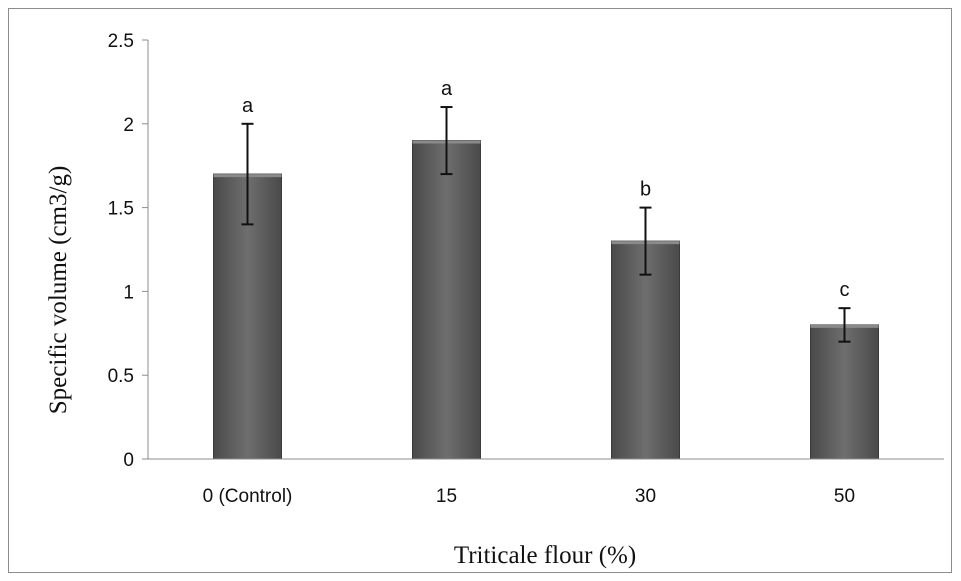 This screenshot has height=581, width=961. I want to click on y-axis-title: Specific volume (cm3/g), so click(58, 290).